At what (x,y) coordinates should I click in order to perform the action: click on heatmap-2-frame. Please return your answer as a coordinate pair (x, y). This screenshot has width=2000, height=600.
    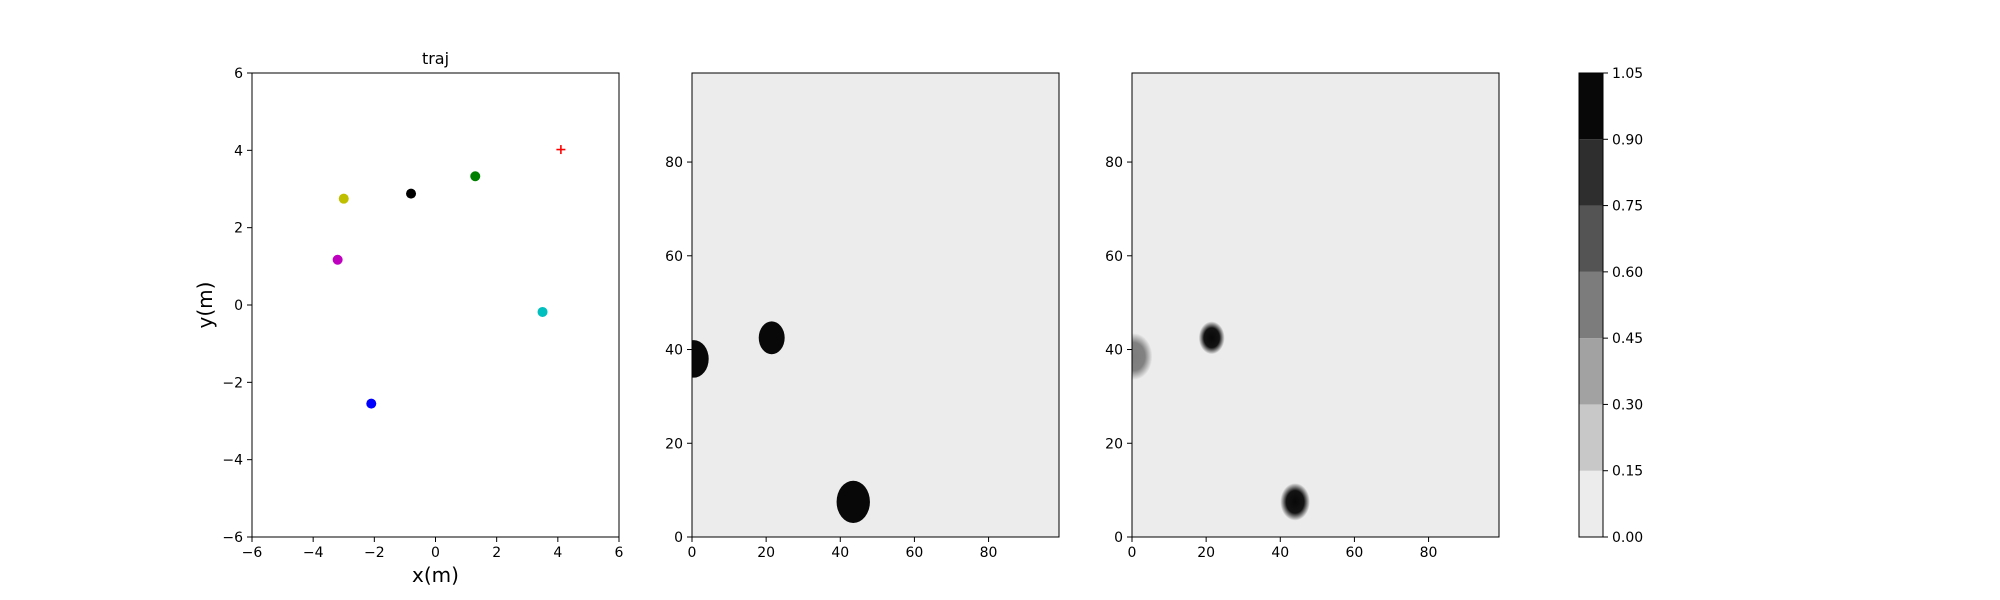
    Looking at the image, I should click on (1315, 305).